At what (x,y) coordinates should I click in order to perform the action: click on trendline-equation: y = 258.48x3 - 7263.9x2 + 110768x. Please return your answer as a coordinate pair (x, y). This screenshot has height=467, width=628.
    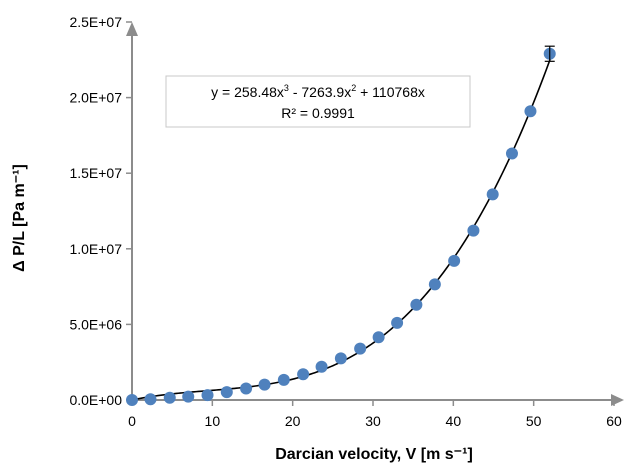
    Looking at the image, I should click on (318, 91).